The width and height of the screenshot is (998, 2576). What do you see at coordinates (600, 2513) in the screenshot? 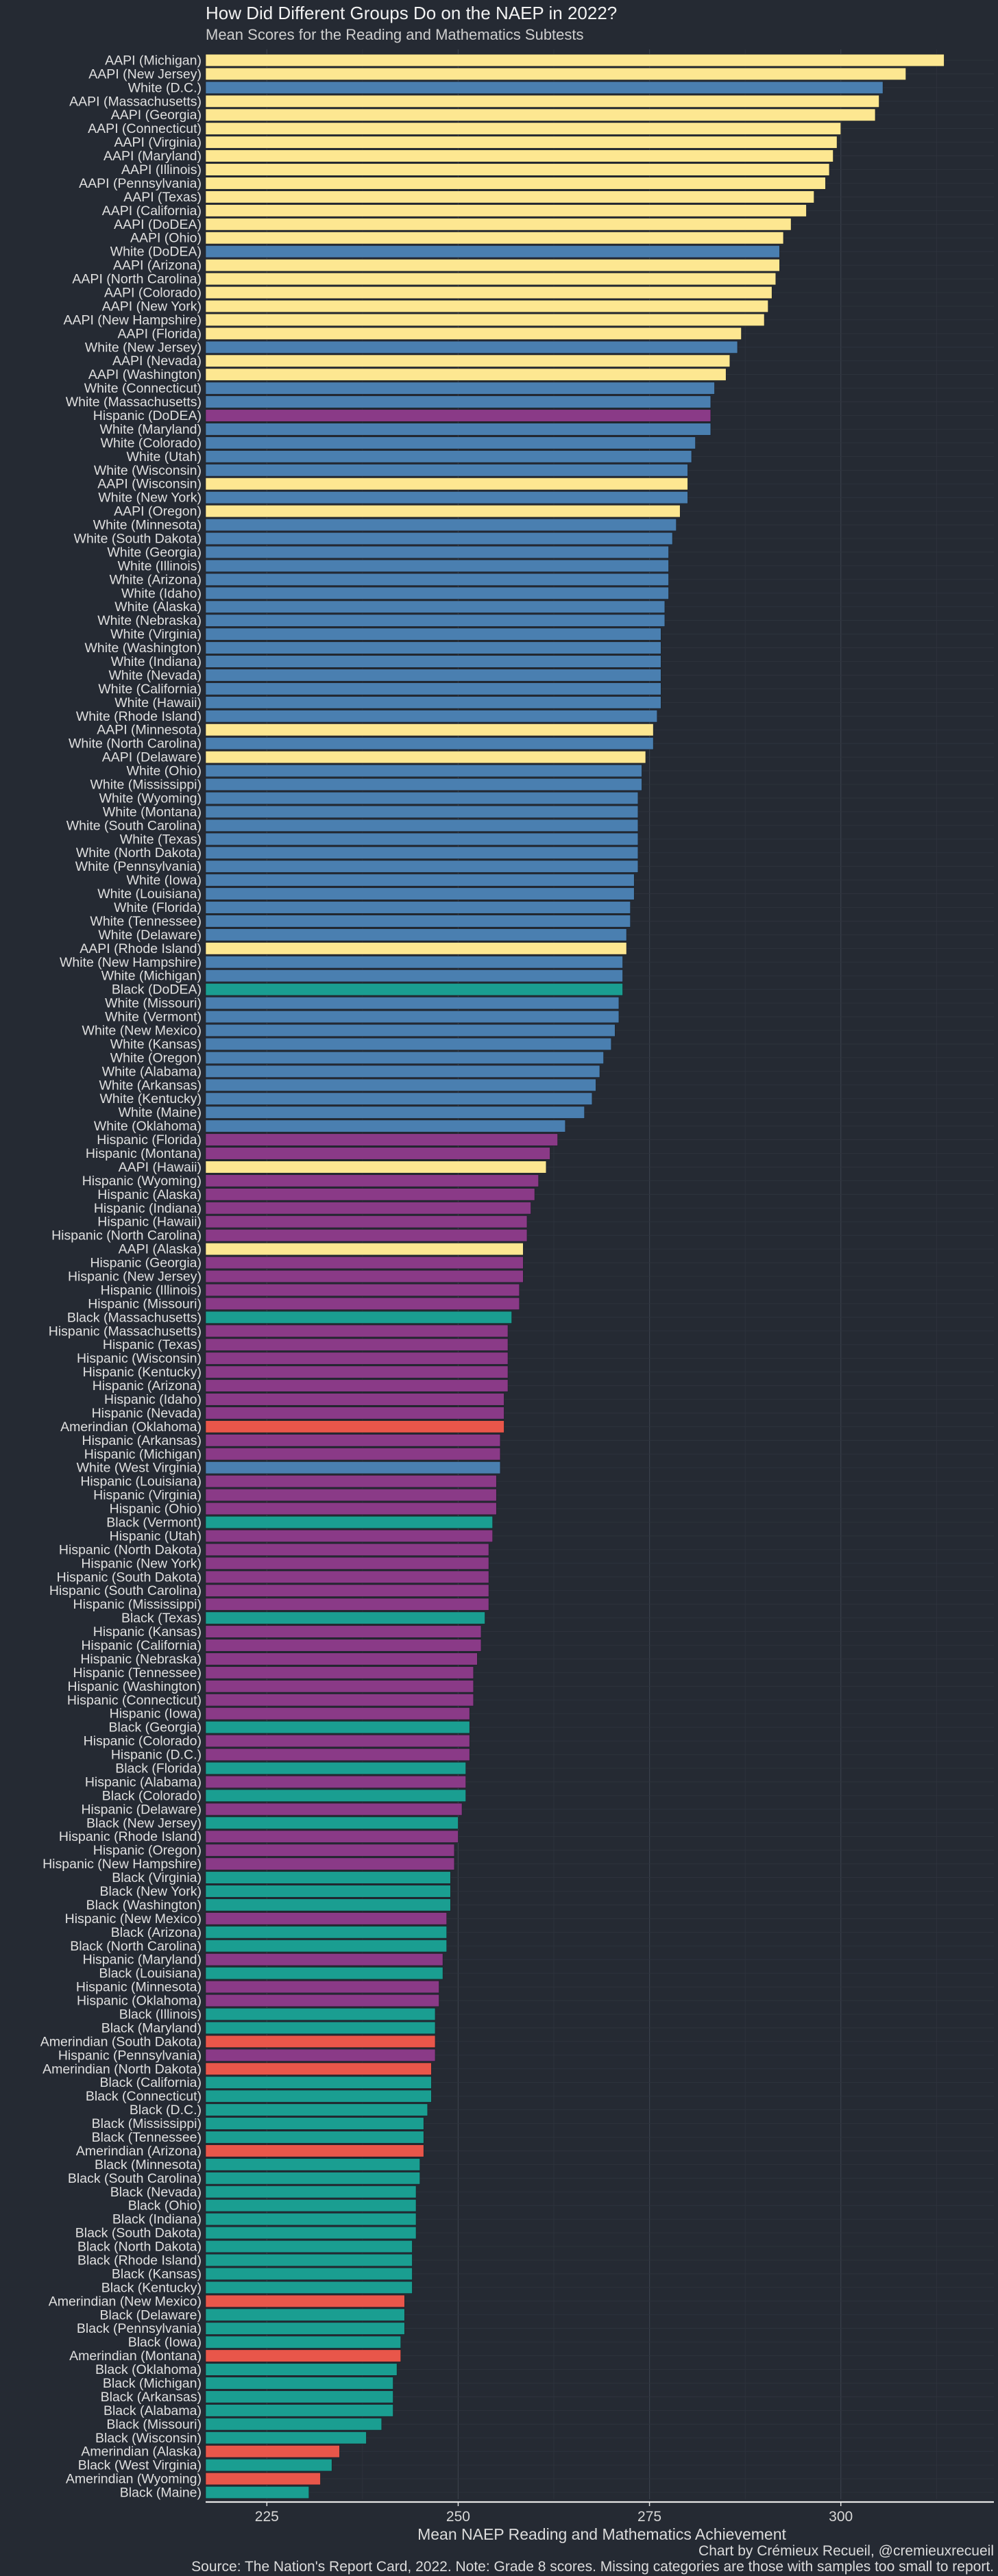
I see `x-axis: 225 250 275 300` at bounding box center [600, 2513].